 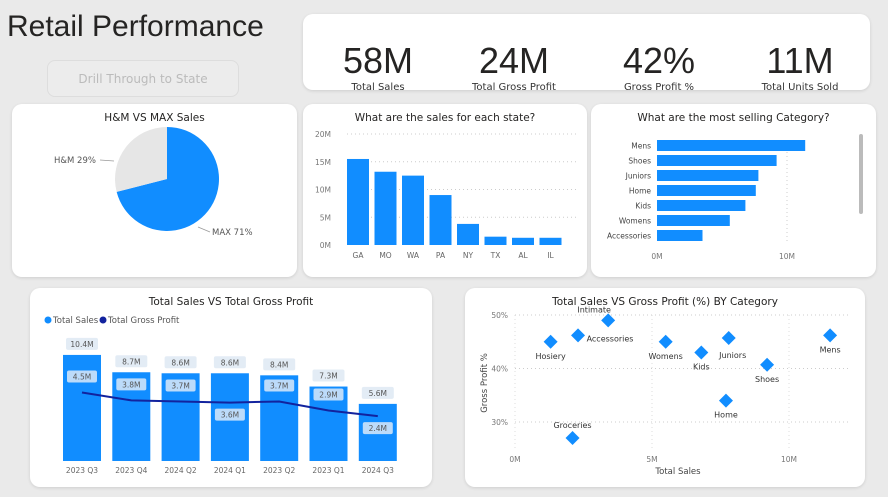 I want to click on legend-label: Total Gross Profit, so click(x=143, y=321).